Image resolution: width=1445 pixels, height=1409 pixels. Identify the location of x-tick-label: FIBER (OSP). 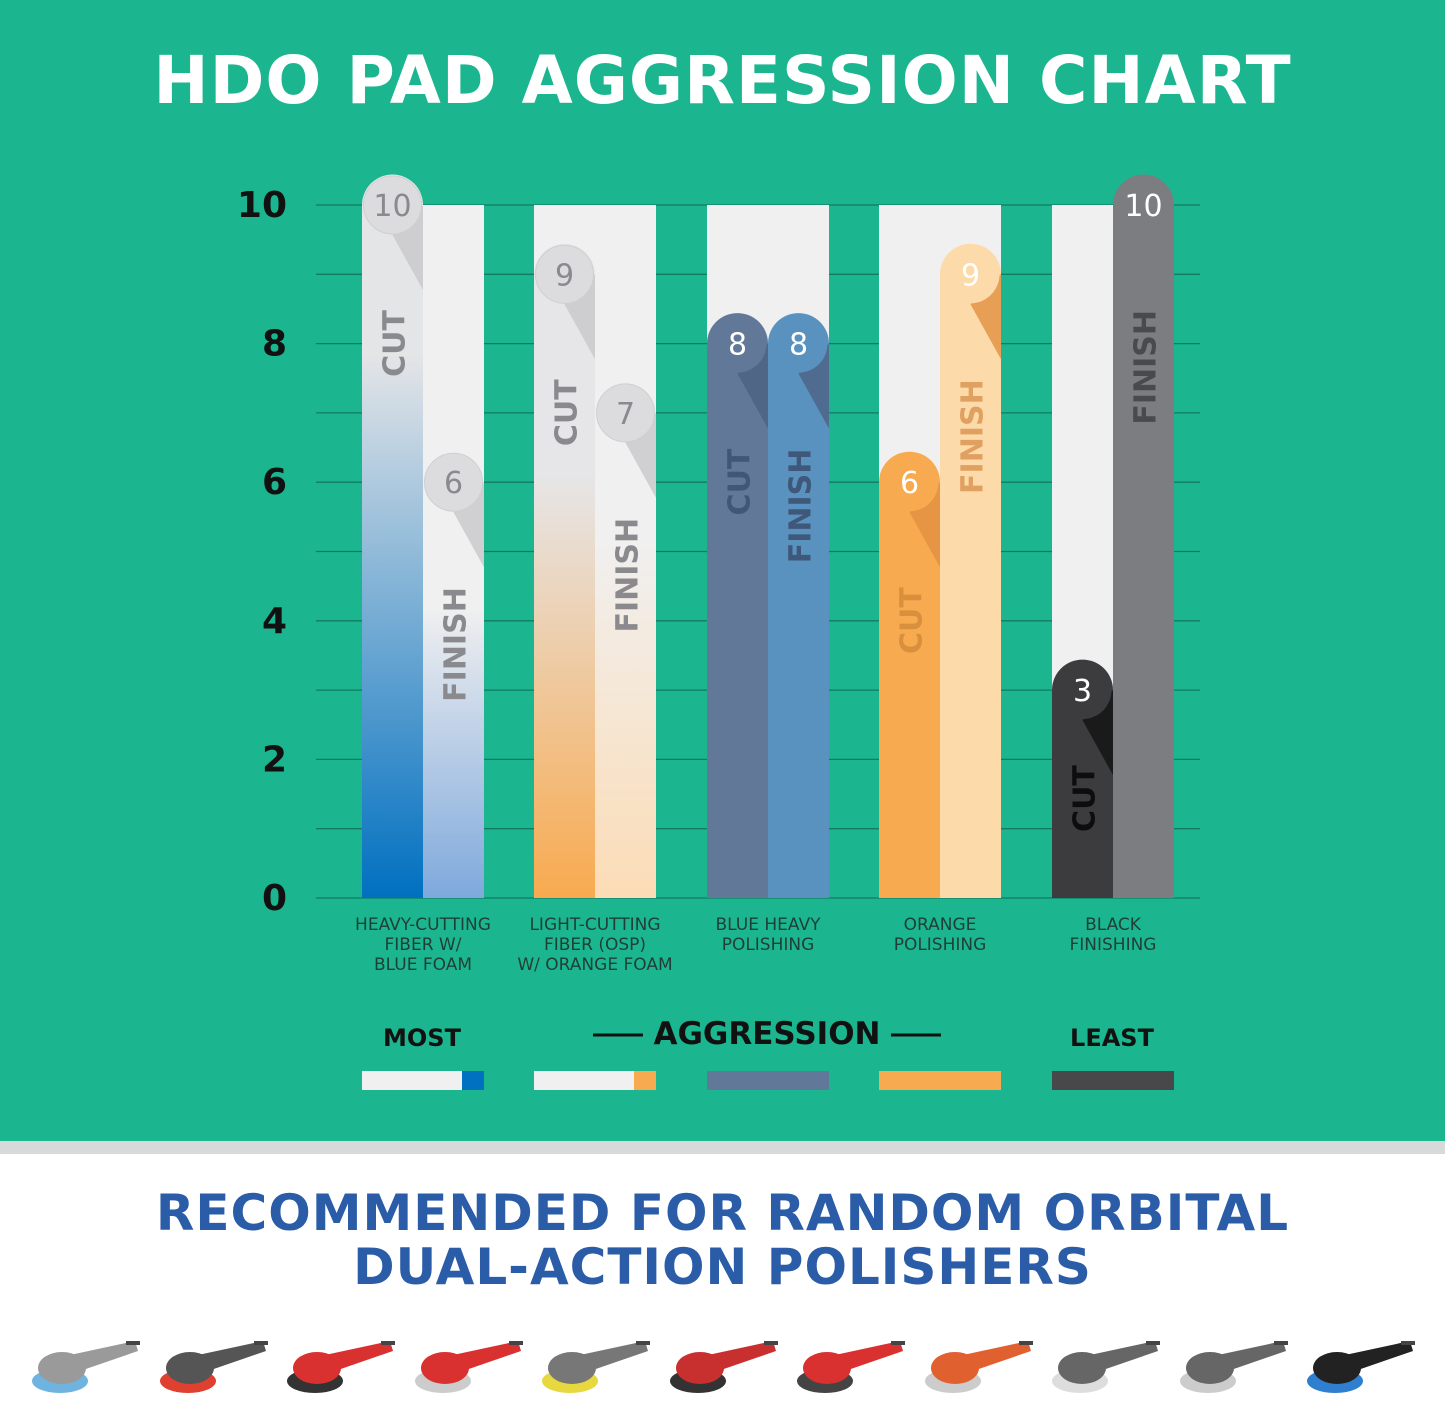
(595, 945).